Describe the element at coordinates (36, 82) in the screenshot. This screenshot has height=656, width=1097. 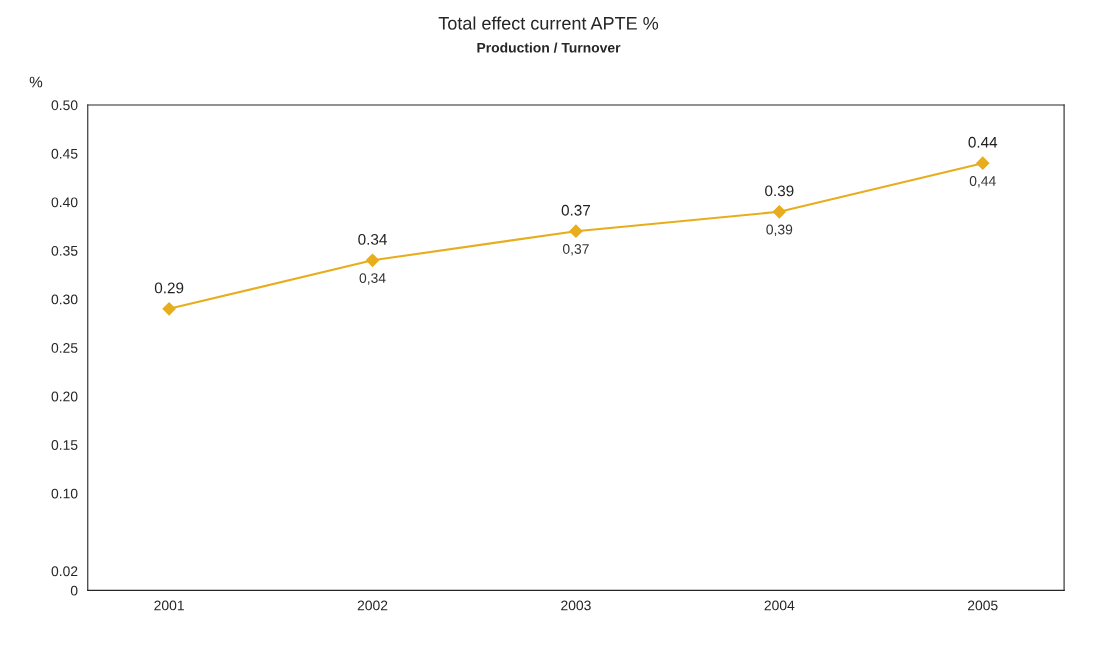
I see `y-axis-title: %` at that location.